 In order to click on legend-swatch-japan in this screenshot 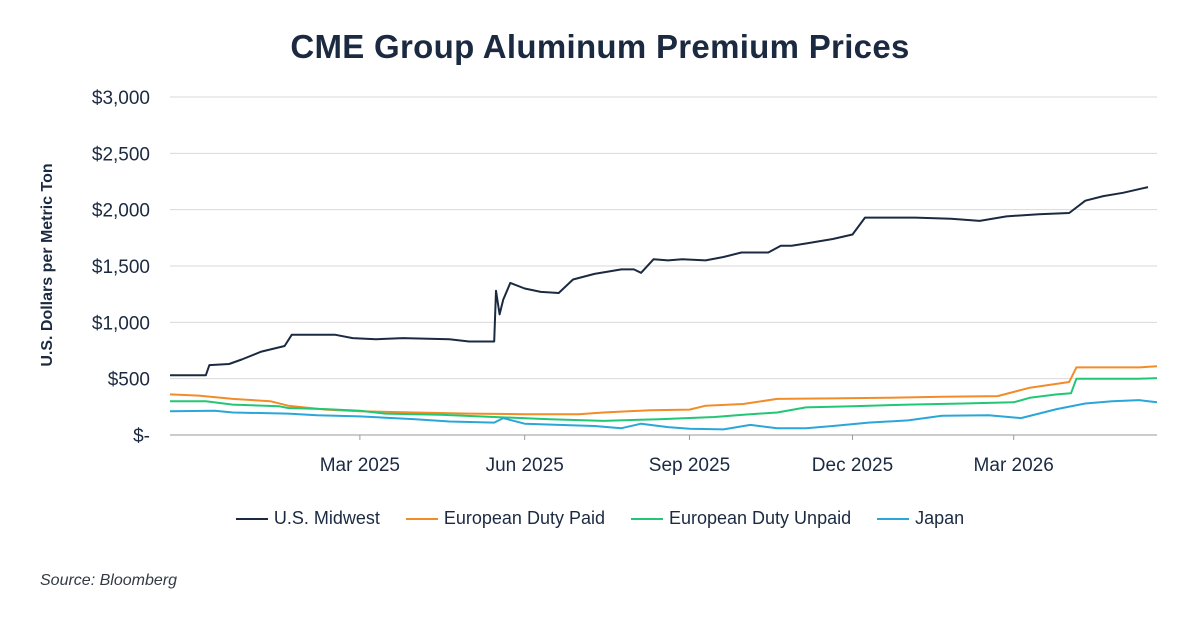, I will do `click(893, 518)`.